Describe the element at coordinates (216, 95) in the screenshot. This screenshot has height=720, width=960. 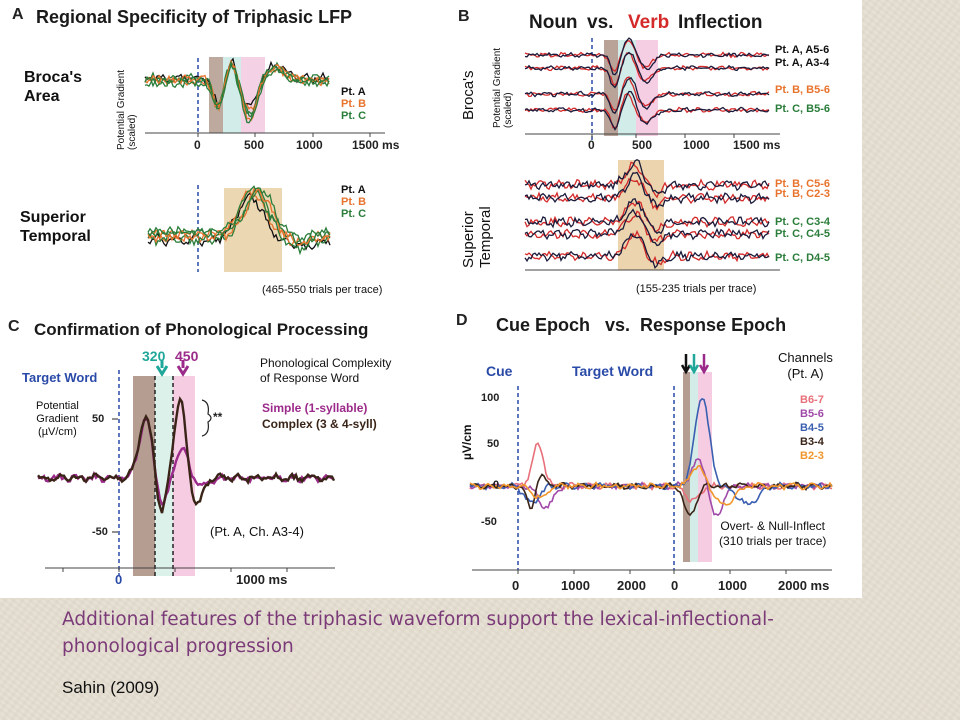
I see `panel-a-lexical-window` at that location.